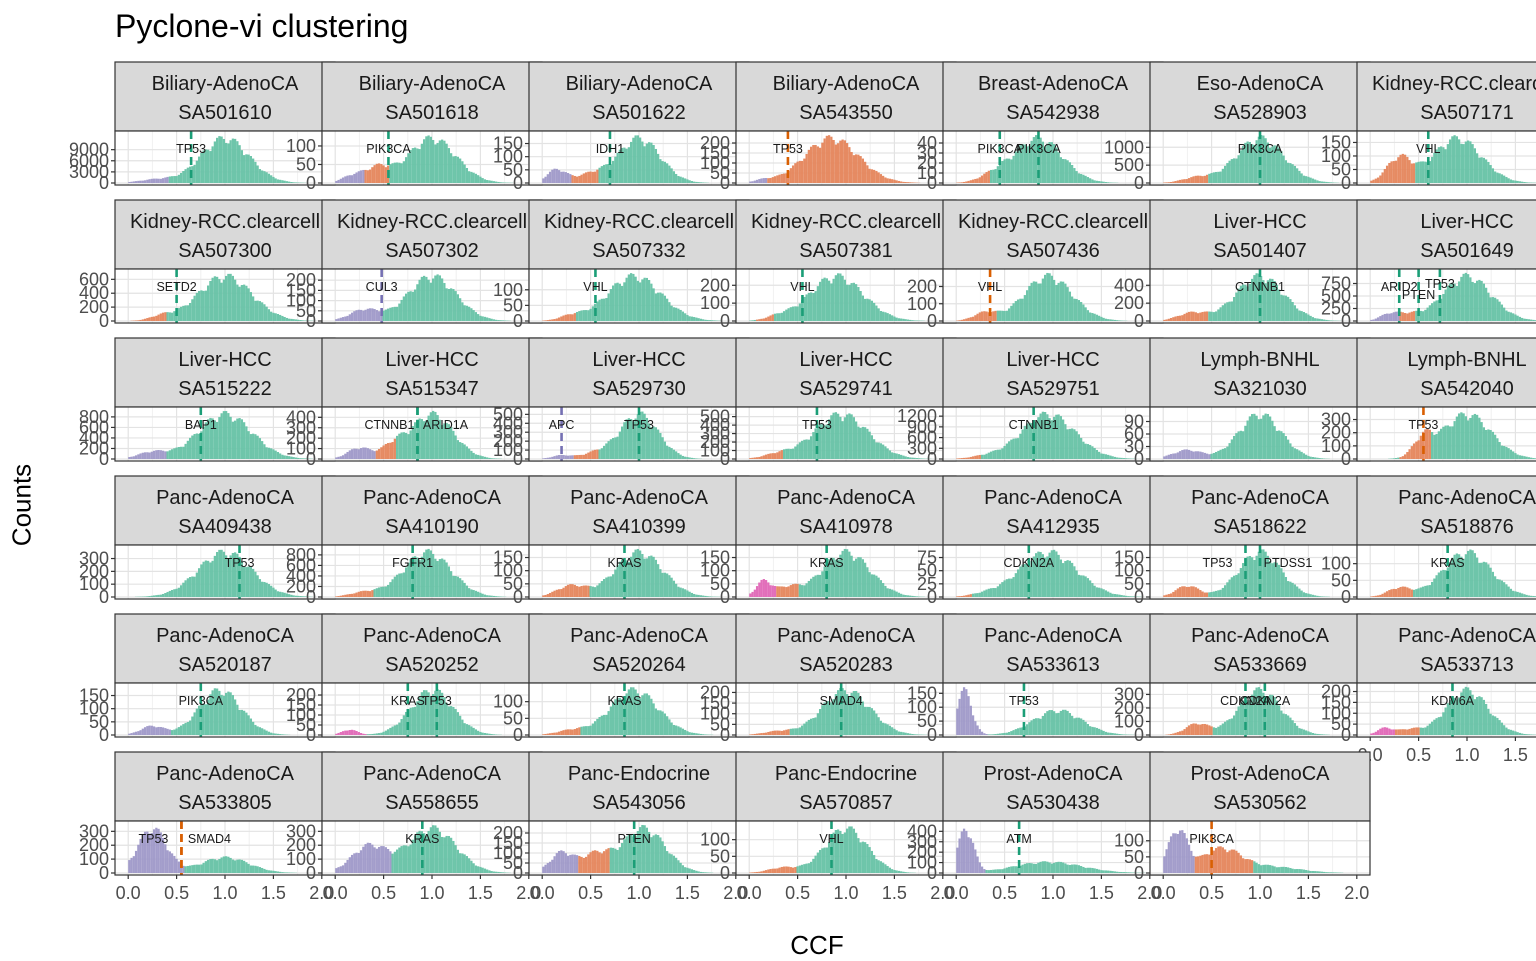  I want to click on driver-gene-label: CUL3, so click(382, 287).